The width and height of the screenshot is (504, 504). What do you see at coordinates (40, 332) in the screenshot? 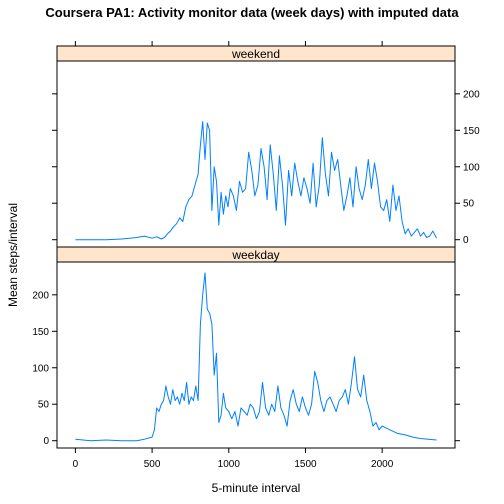
I see `y-tick-label-weekday: 150` at bounding box center [40, 332].